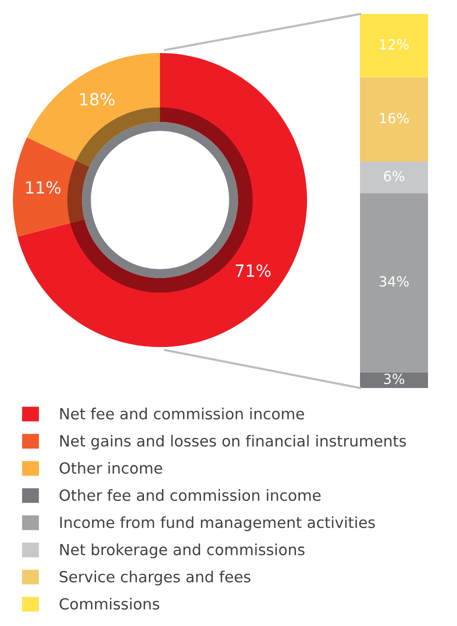  Describe the element at coordinates (111, 468) in the screenshot. I see `legend-label: Other income` at that location.